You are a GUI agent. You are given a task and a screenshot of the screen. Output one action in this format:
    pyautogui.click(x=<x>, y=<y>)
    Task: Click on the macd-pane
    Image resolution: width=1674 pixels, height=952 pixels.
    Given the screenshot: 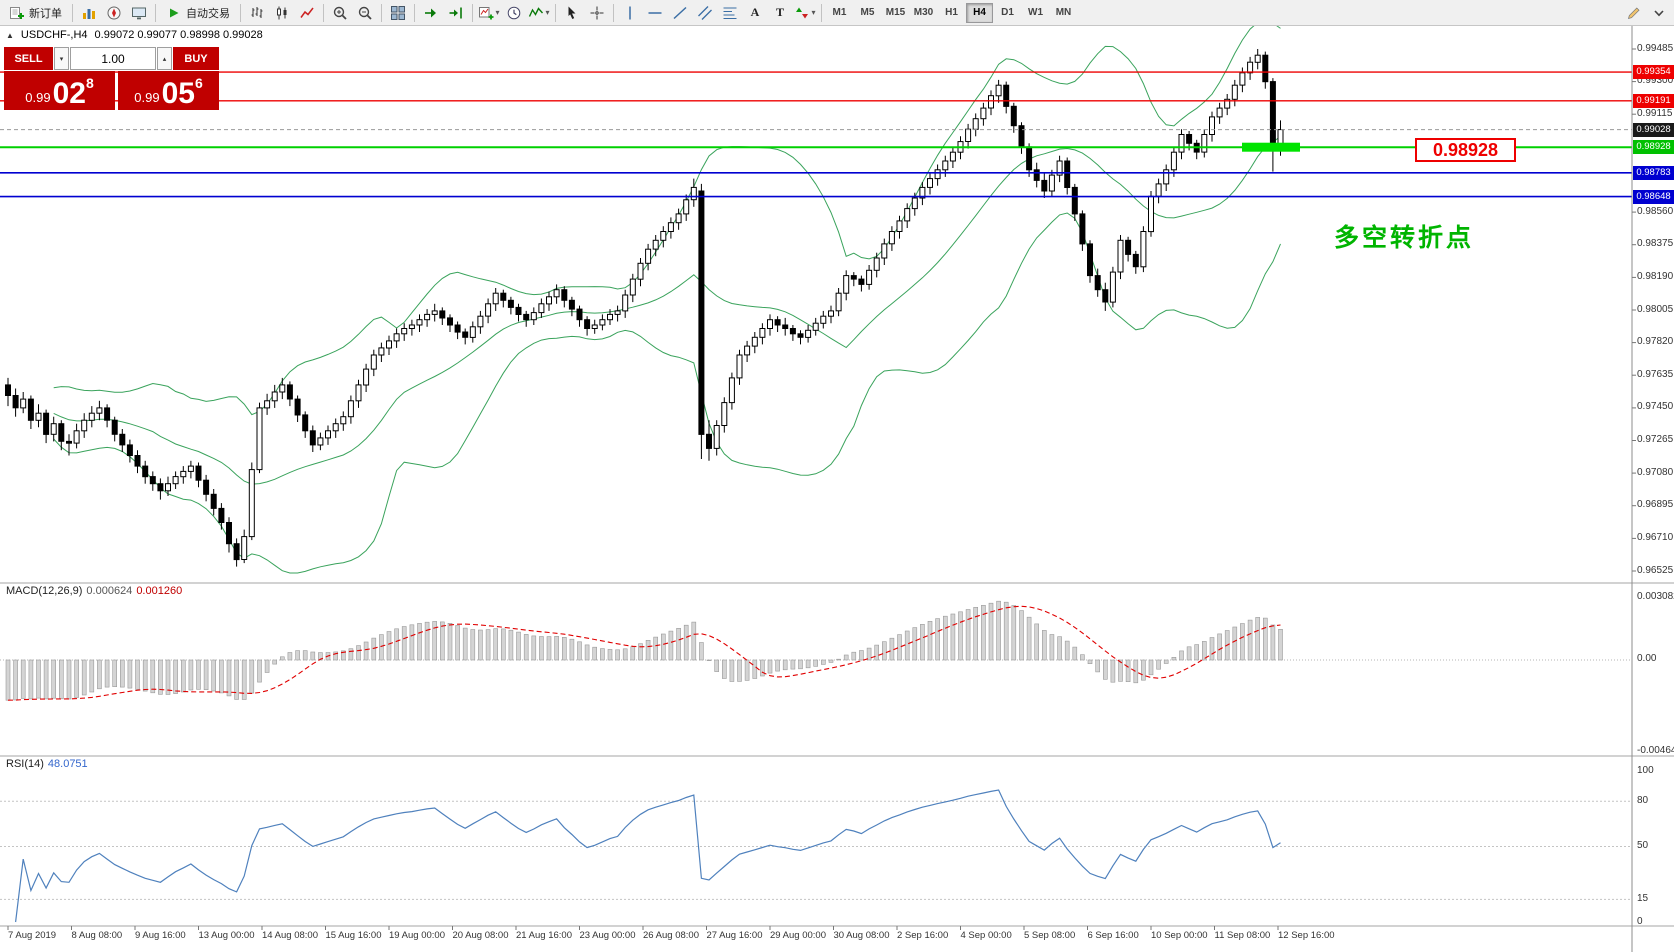 What is the action you would take?
    pyautogui.click(x=816, y=650)
    